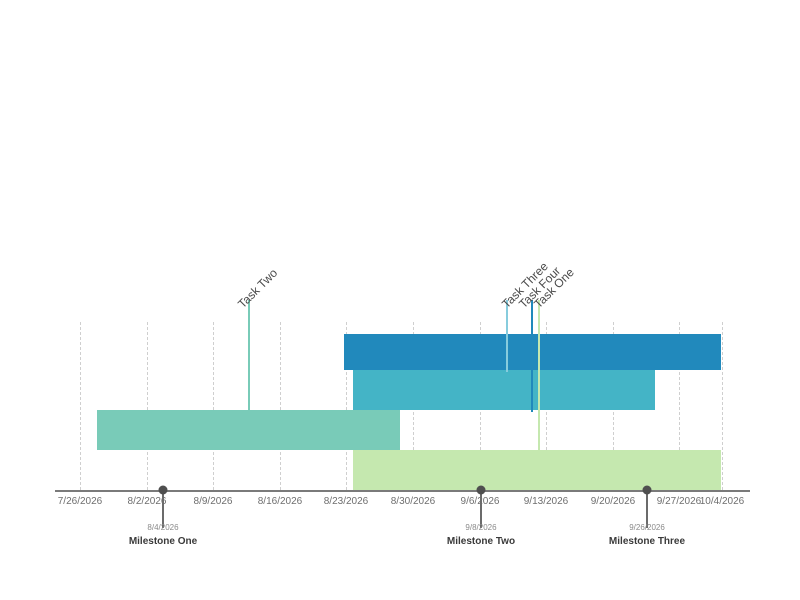  What do you see at coordinates (546, 501) in the screenshot?
I see `axis-tick-label: 9/13/2026` at bounding box center [546, 501].